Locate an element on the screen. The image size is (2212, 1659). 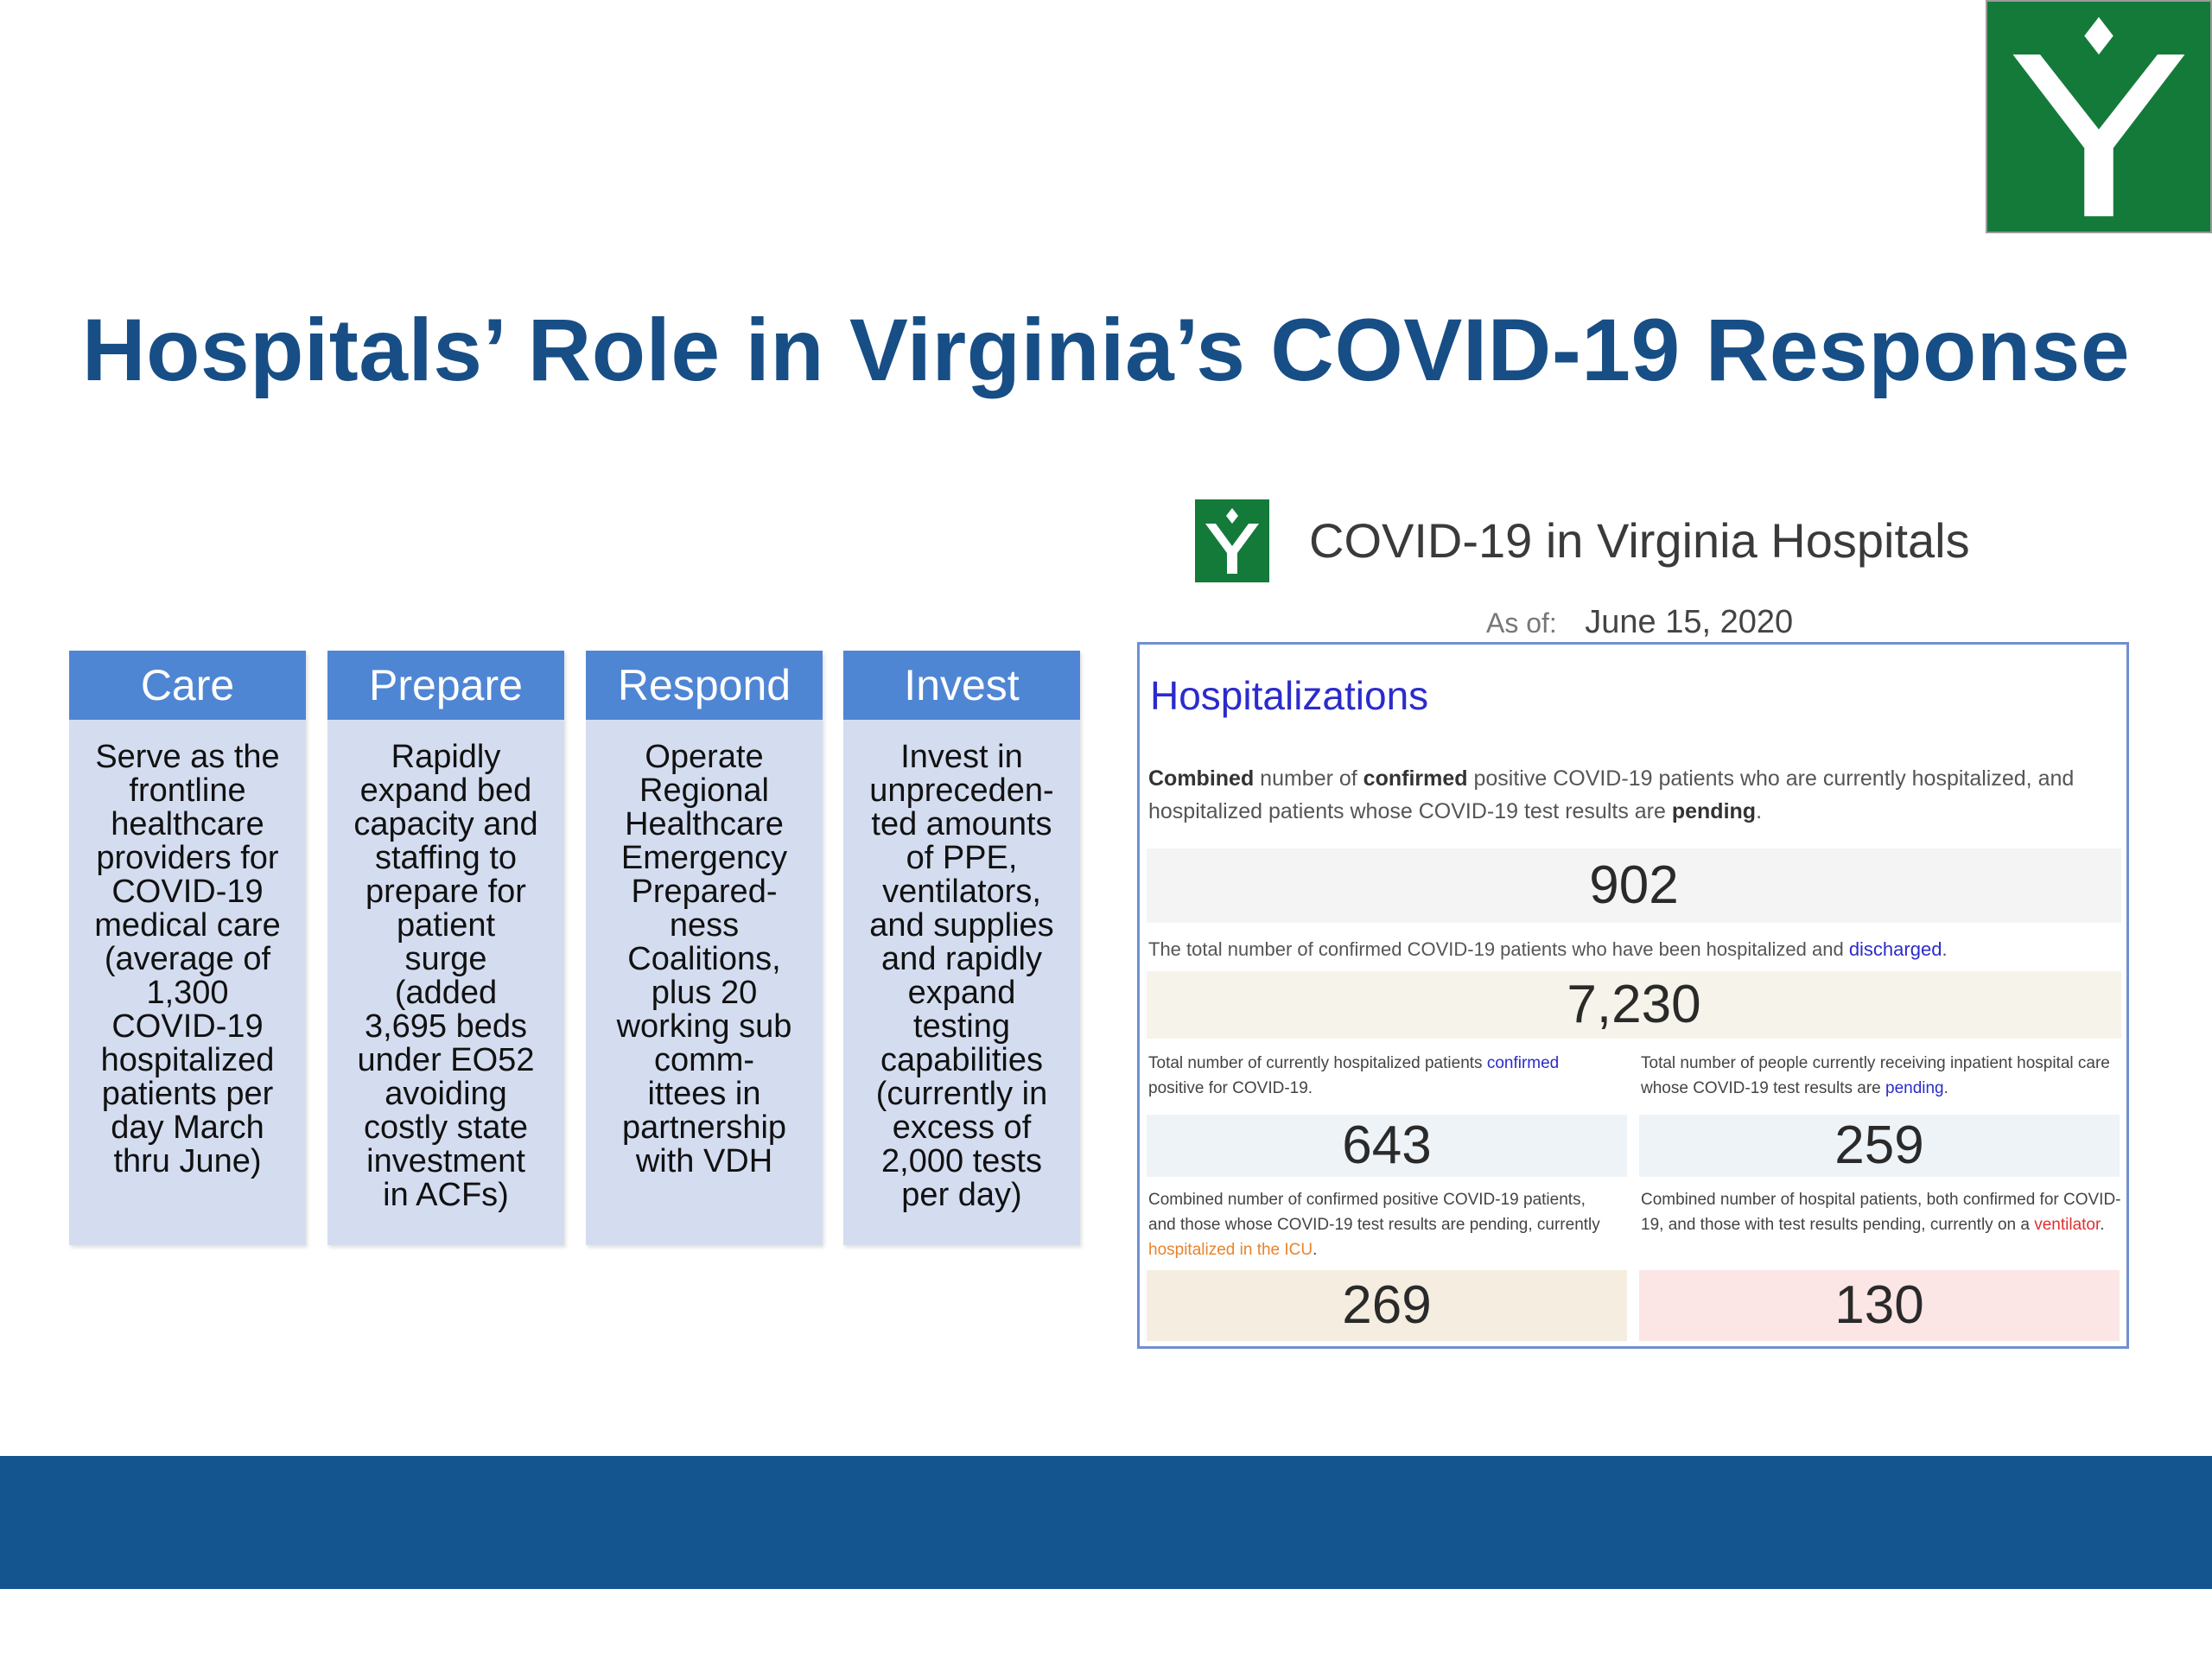
pillar-line: Serve as the is located at coordinates (187, 757).